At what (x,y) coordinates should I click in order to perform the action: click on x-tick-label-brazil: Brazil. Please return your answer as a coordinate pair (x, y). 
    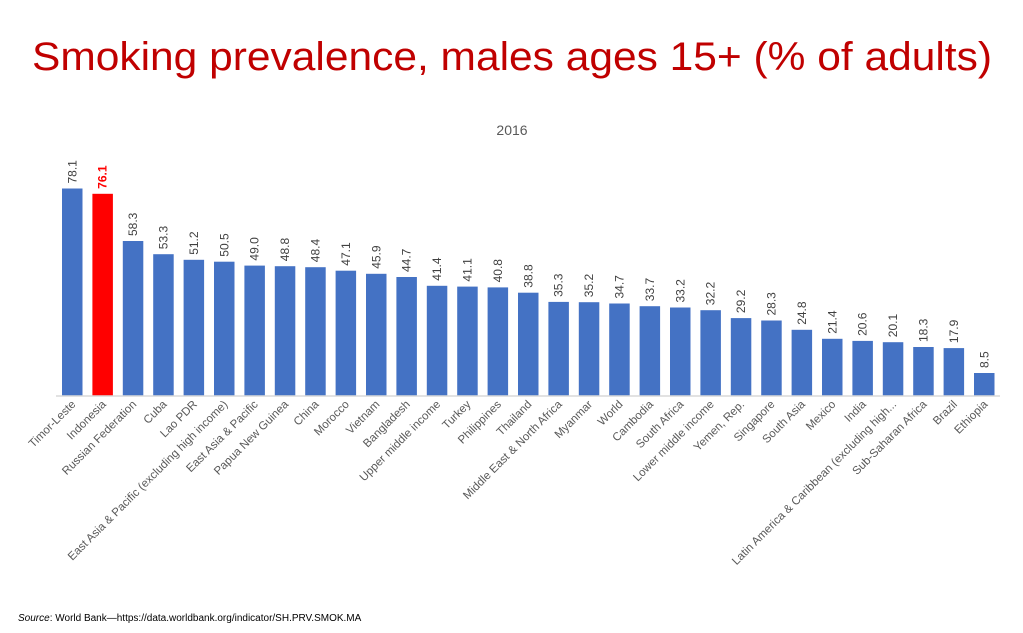
    Looking at the image, I should click on (945, 413).